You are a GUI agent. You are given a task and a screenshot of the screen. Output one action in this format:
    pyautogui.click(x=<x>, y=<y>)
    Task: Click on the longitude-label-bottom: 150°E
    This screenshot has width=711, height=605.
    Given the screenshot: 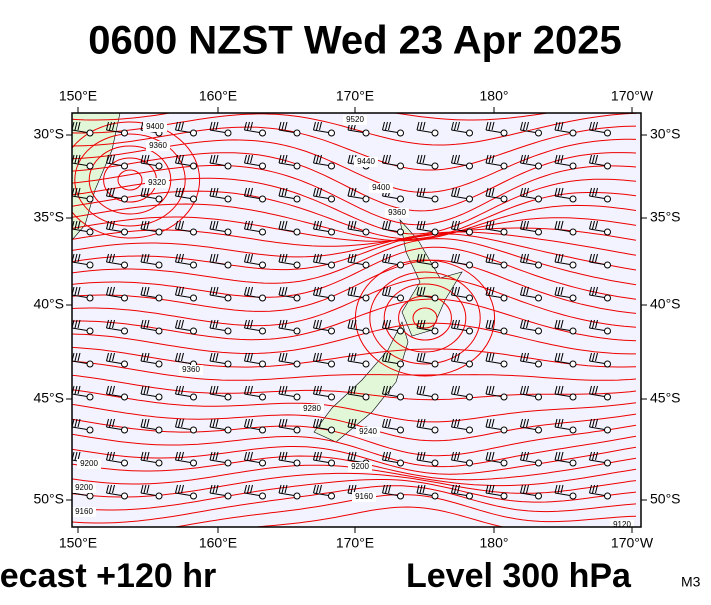 What is the action you would take?
    pyautogui.click(x=78, y=543)
    